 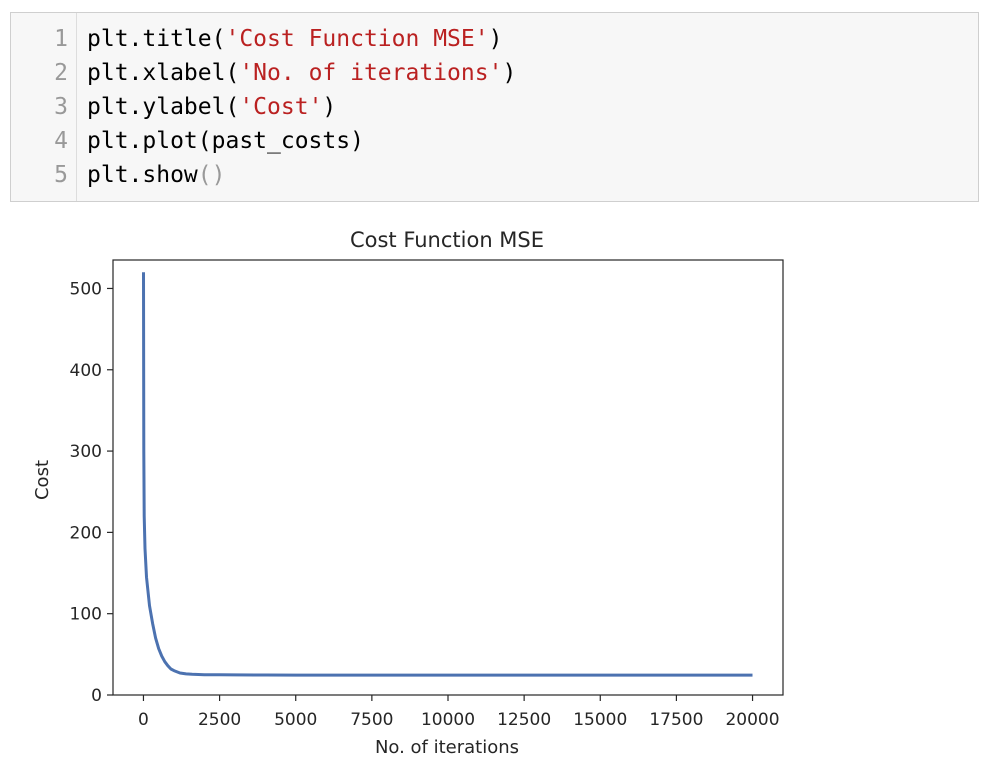 I want to click on line-number: 1, so click(x=61, y=39).